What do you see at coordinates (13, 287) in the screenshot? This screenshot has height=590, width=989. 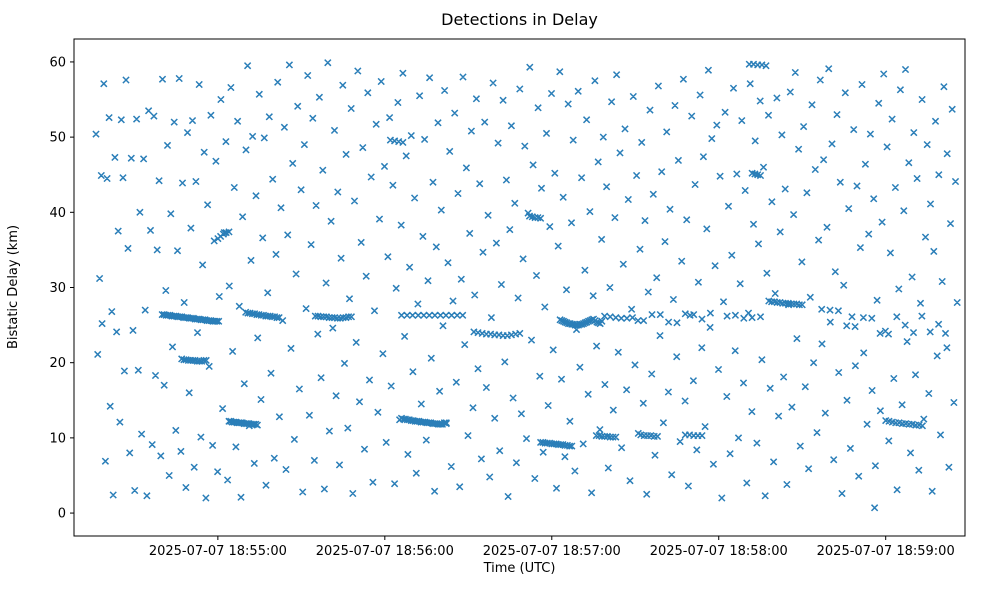 I see `y-axis-label: Bistatic Delay (km)` at bounding box center [13, 287].